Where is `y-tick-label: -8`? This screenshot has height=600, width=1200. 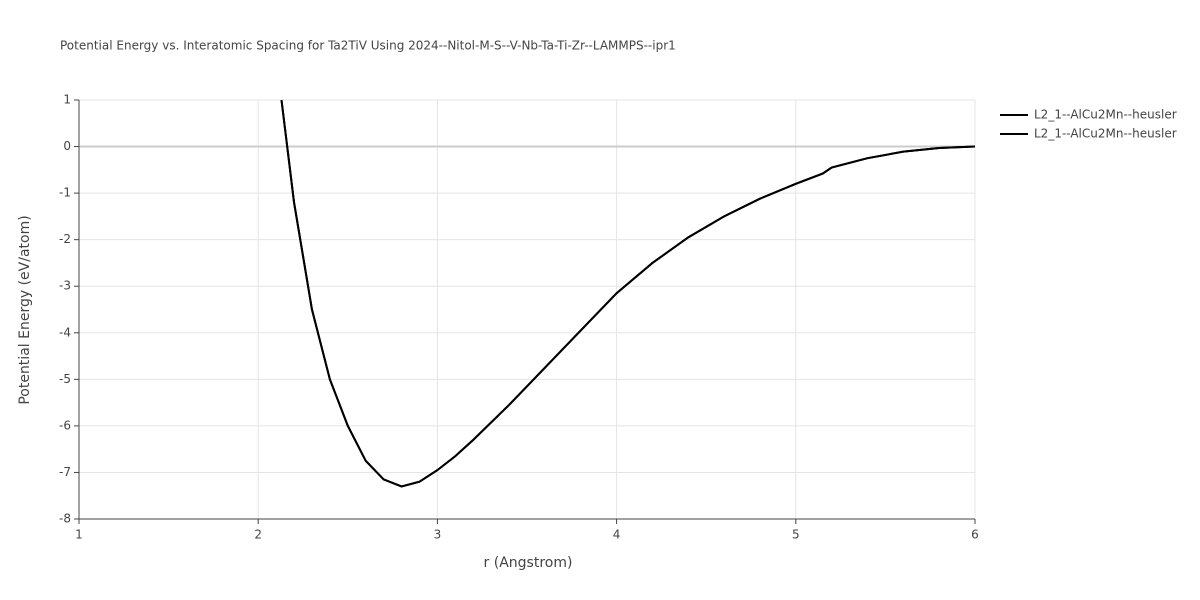 y-tick-label: -8 is located at coordinates (65, 519).